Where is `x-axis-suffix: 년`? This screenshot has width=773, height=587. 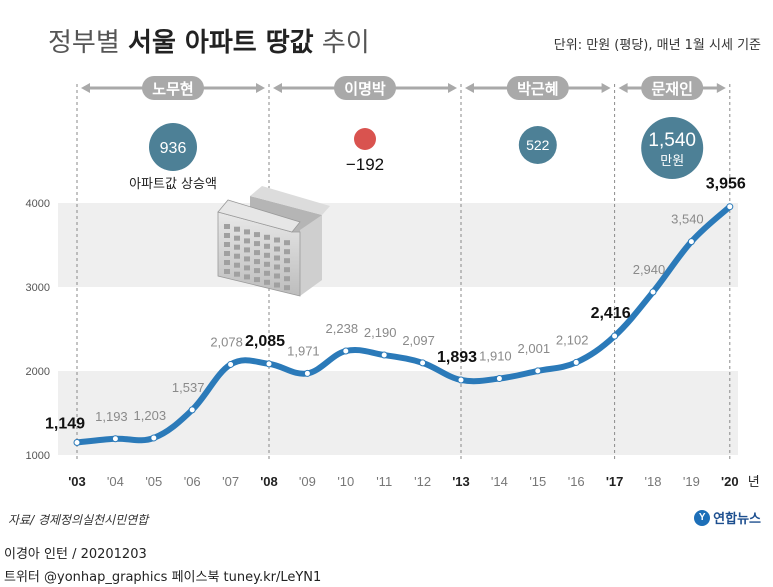 x-axis-suffix: 년 is located at coordinates (754, 482).